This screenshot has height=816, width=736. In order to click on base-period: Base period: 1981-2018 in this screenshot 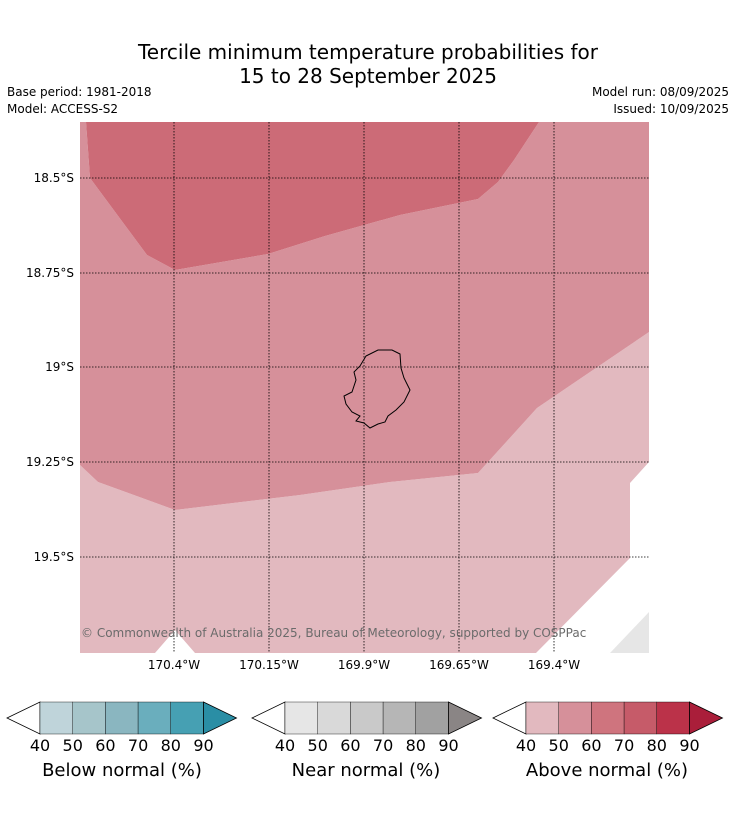, I will do `click(79, 92)`.